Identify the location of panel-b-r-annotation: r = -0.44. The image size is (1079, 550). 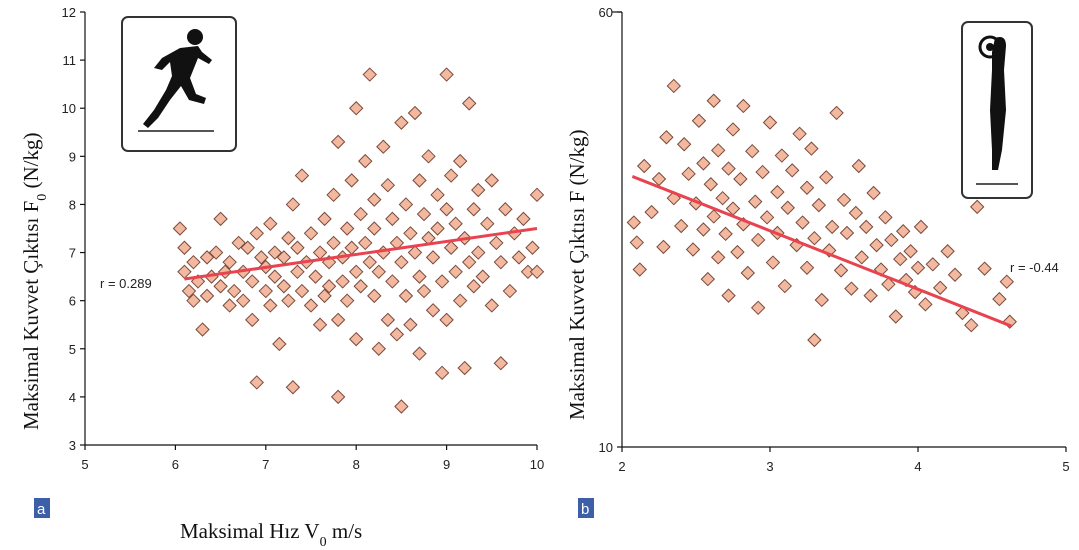
(1034, 267).